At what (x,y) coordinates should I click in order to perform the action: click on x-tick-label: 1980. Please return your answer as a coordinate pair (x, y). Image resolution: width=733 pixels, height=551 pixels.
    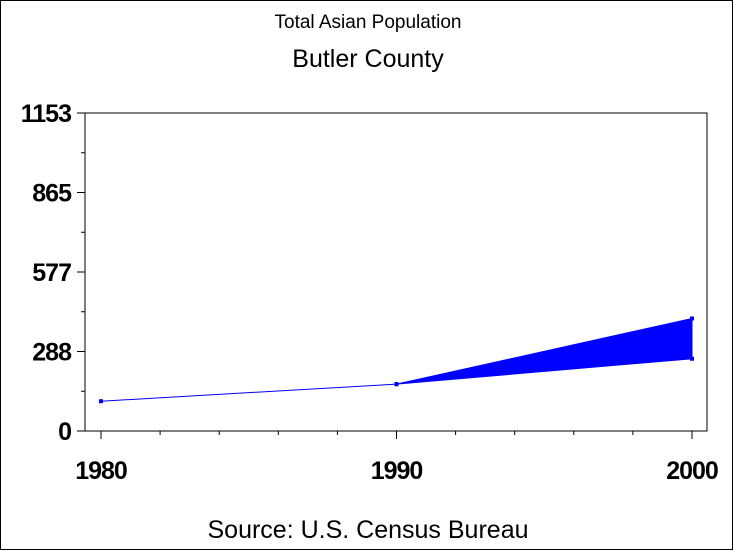
    Looking at the image, I should click on (101, 471).